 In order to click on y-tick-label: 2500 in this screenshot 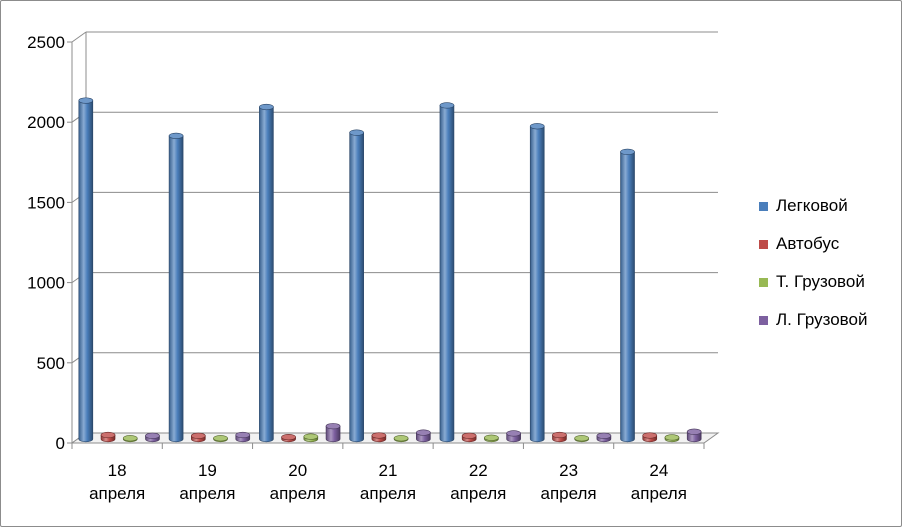, I will do `click(46, 42)`.